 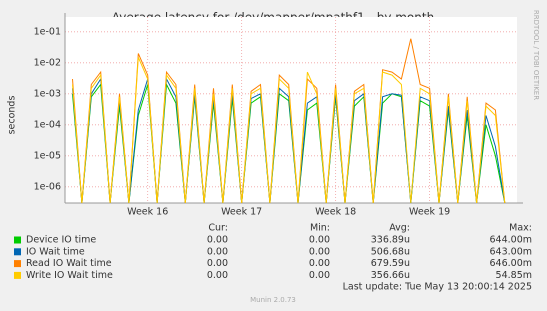 I want to click on side-note: RRDTOOL / TOBI OETIKER, so click(x=536, y=55).